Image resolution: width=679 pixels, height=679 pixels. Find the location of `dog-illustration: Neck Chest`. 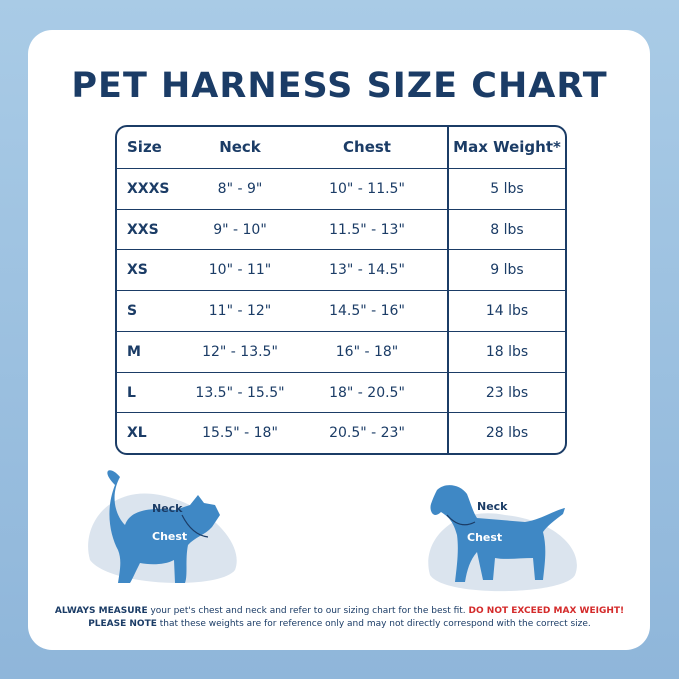

dog-illustration: Neck Chest is located at coordinates (502, 538).